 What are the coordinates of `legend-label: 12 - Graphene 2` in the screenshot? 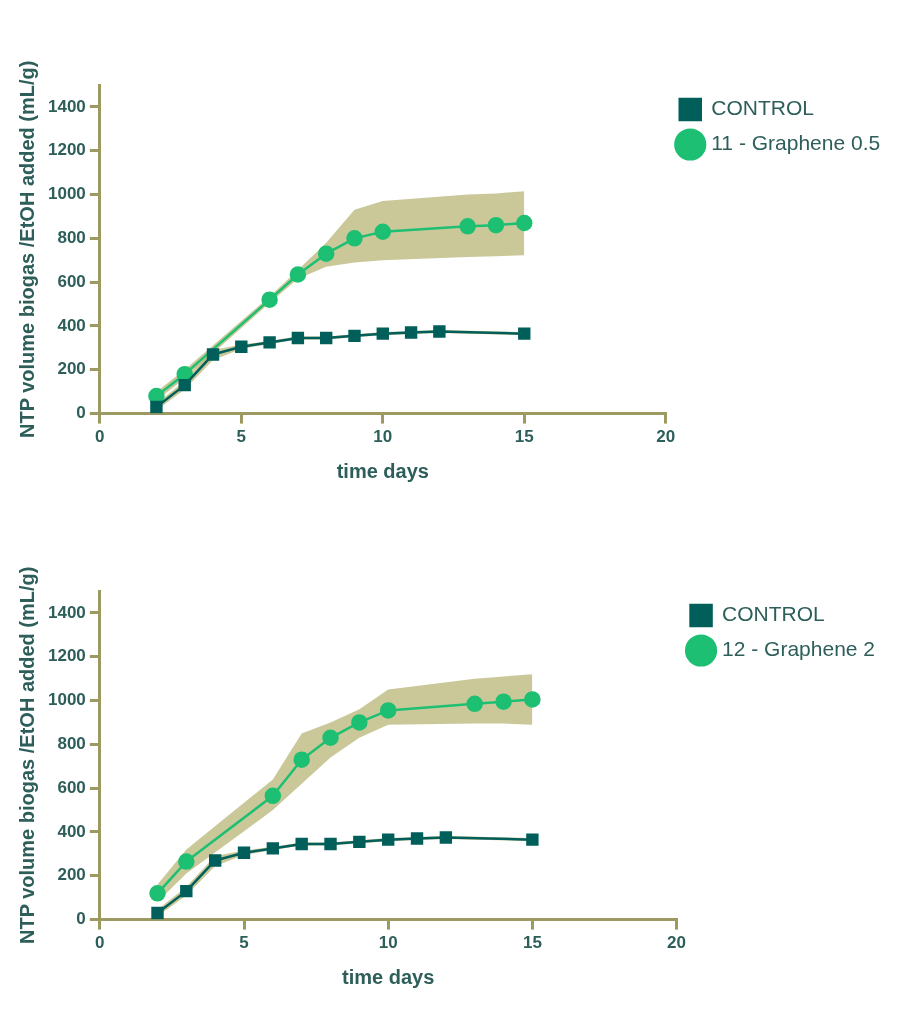 It's located at (798, 649).